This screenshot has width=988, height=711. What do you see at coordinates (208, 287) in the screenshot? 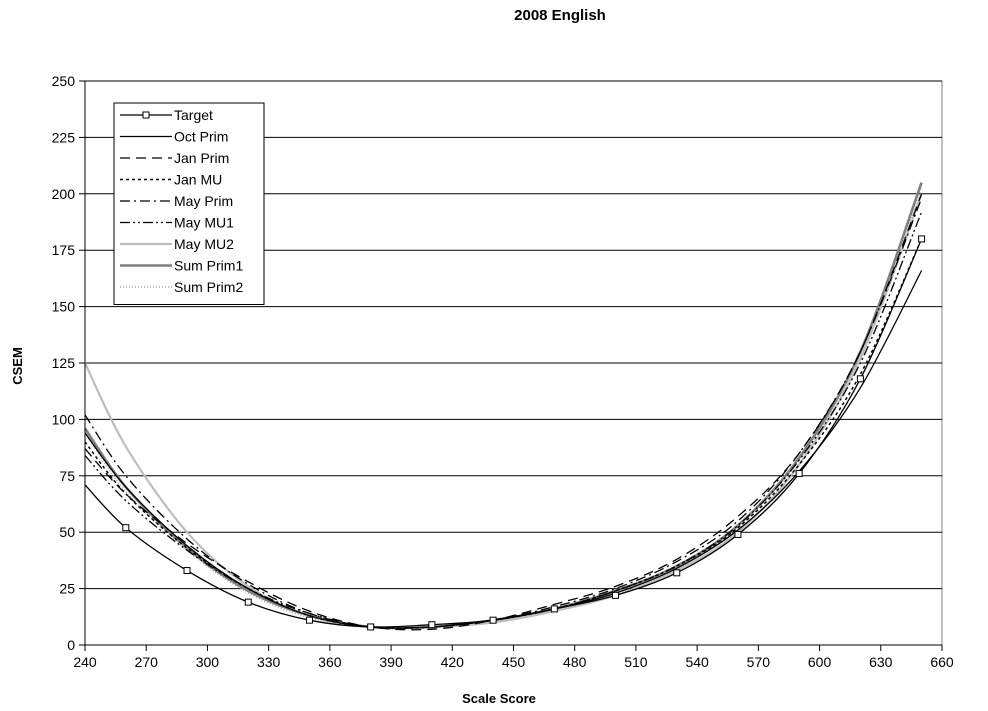
I see `legend-label: Sum Prim2` at bounding box center [208, 287].